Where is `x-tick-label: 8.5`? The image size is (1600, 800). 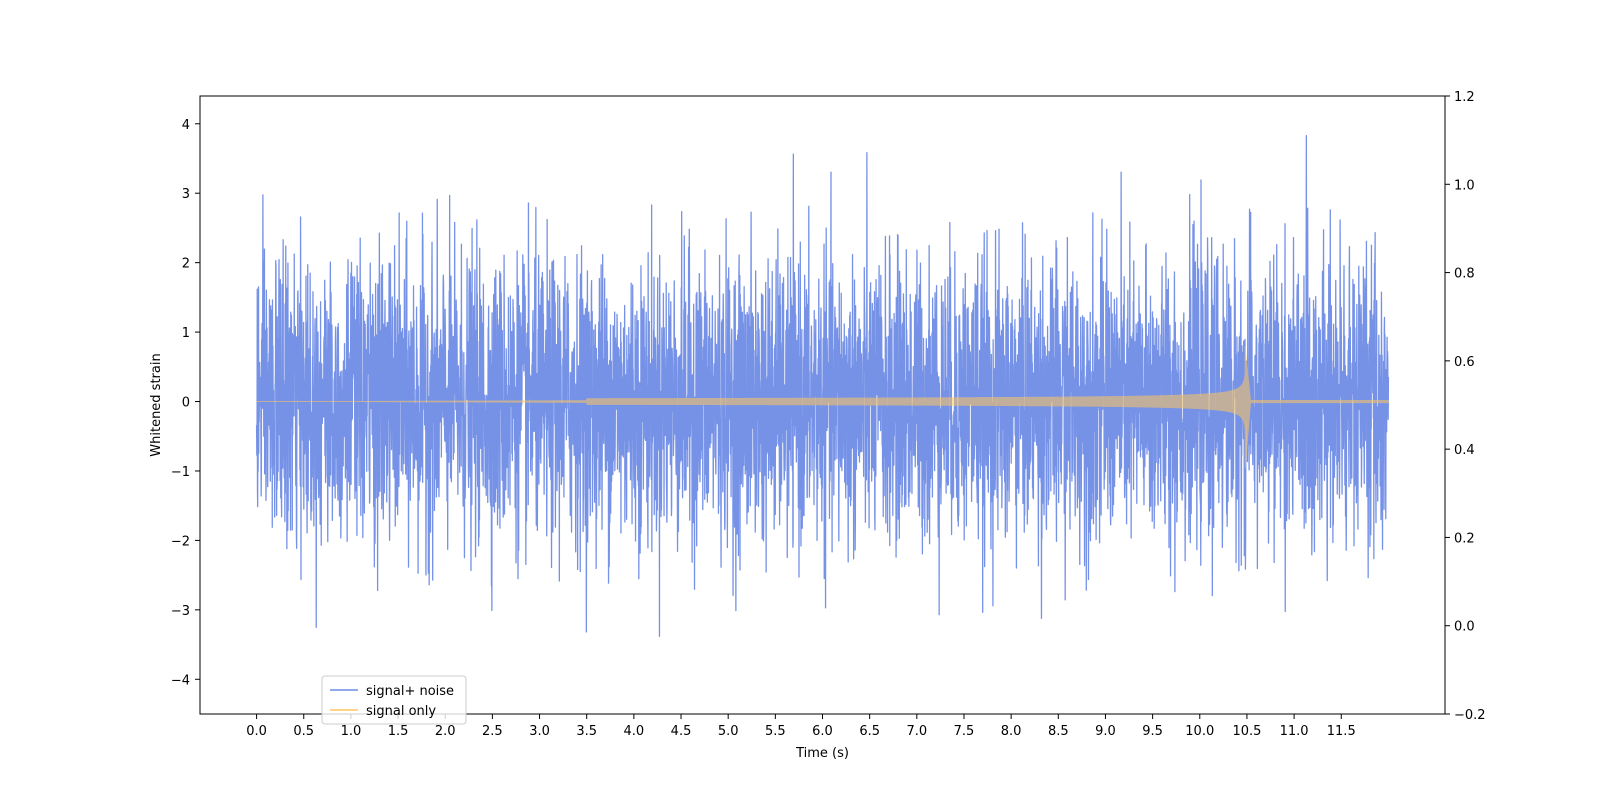 x-tick-label: 8.5 is located at coordinates (1058, 731).